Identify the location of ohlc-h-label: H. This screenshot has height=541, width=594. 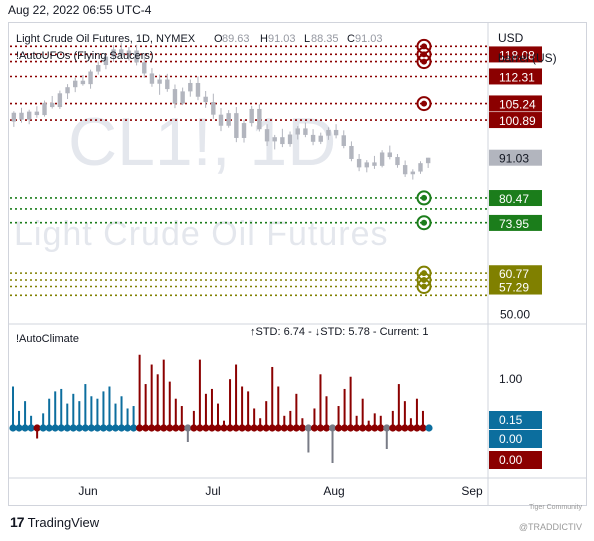
(264, 39).